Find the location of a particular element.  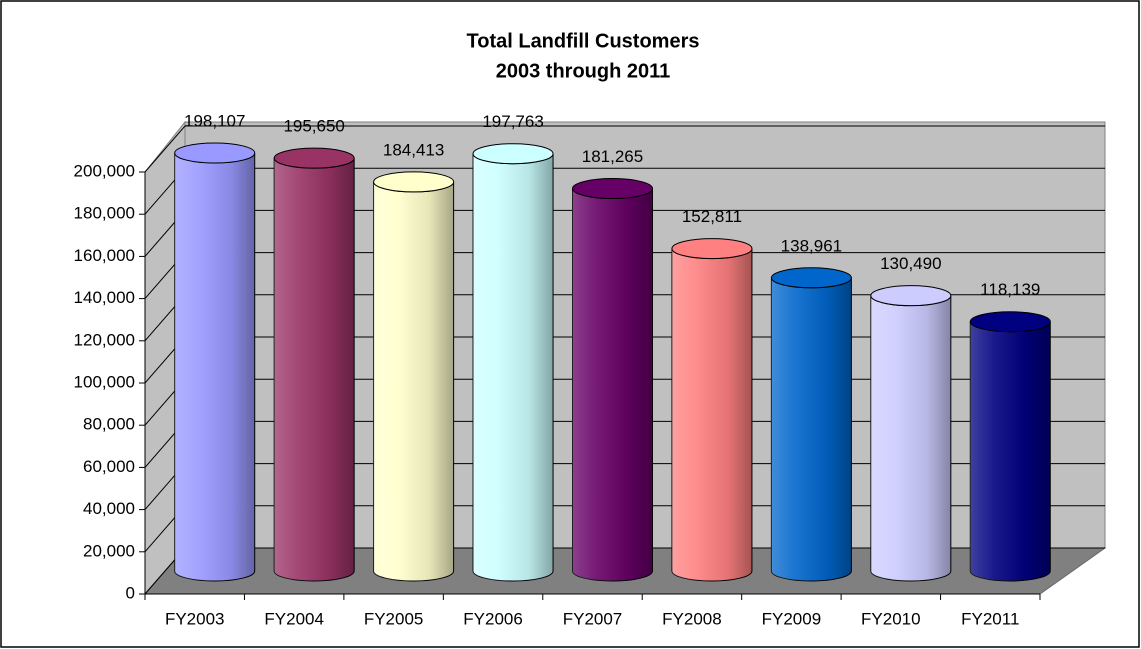

value-label: 118,139 is located at coordinates (1010, 289).